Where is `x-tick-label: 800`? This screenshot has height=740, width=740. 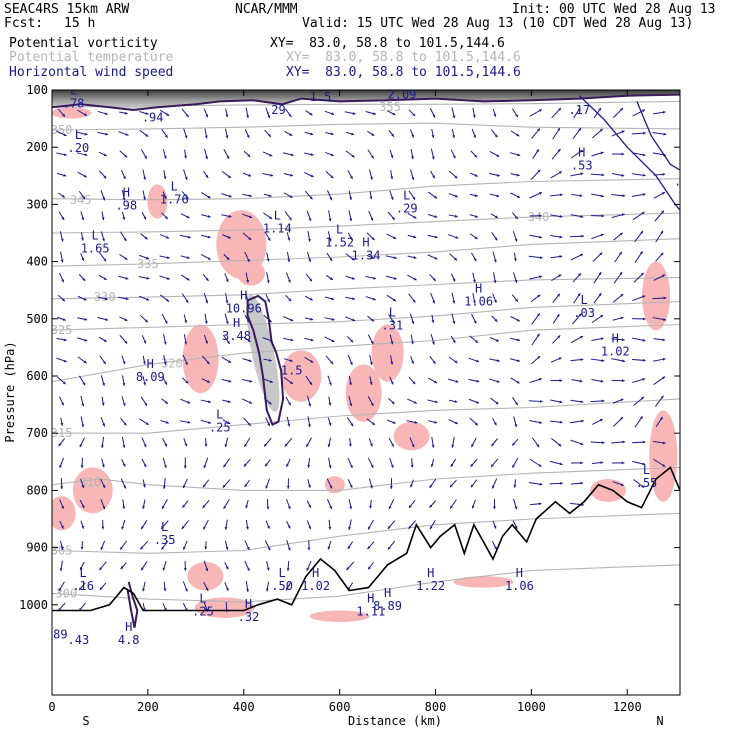 x-tick-label: 800 is located at coordinates (436, 707).